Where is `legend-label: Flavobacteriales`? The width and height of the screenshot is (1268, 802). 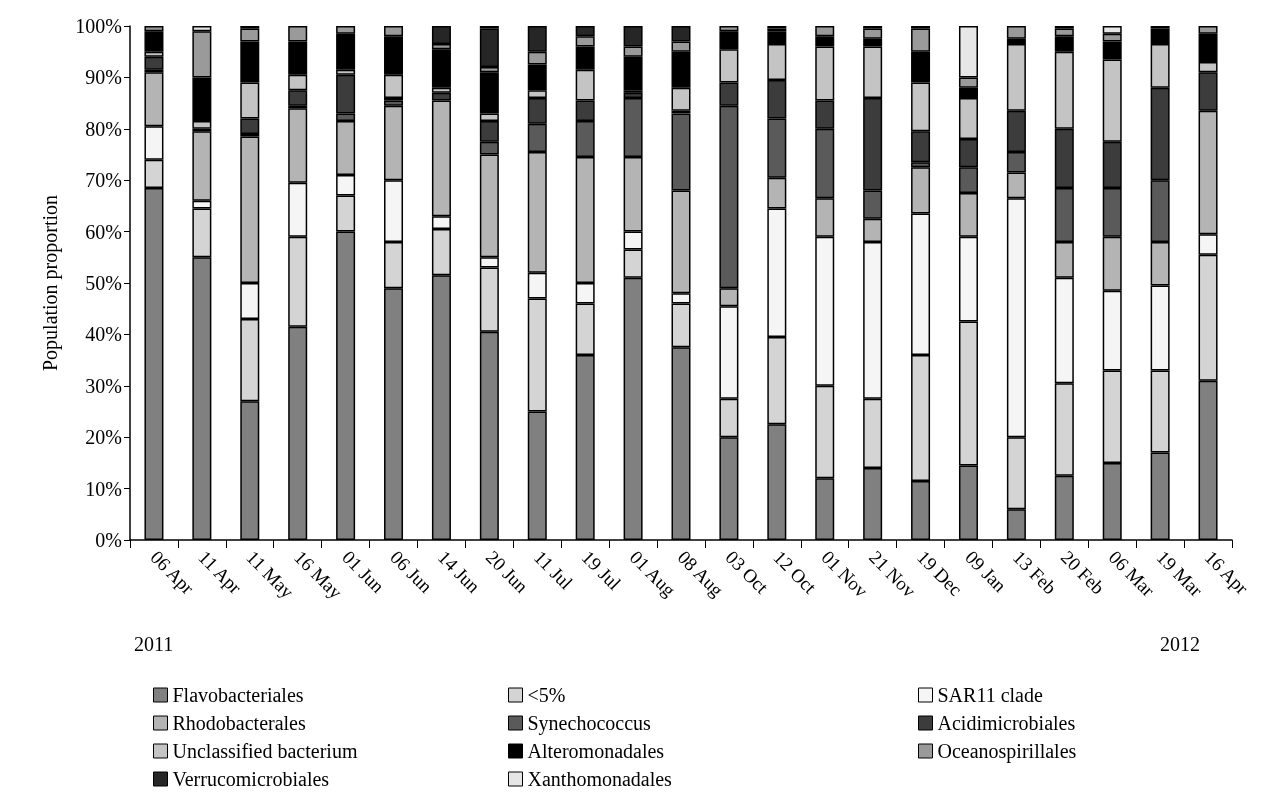
legend-label: Flavobacteriales is located at coordinates (238, 695).